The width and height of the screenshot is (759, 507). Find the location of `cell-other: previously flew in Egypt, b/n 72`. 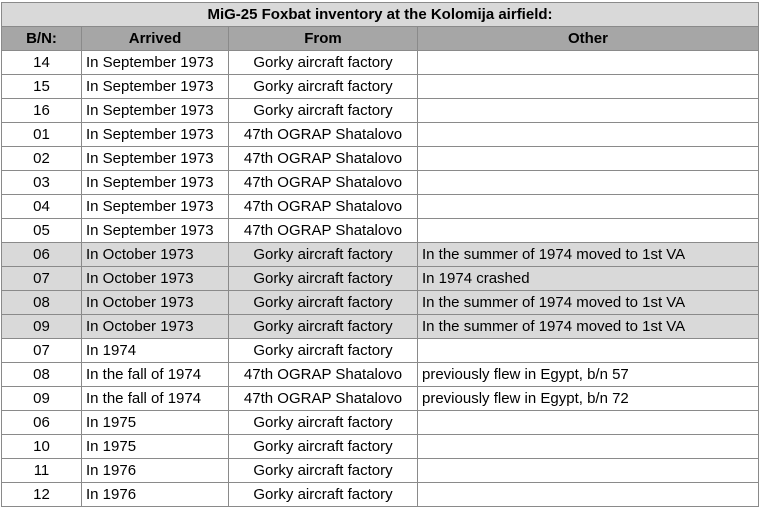

cell-other: previously flew in Egypt, b/n 72 is located at coordinates (588, 398).